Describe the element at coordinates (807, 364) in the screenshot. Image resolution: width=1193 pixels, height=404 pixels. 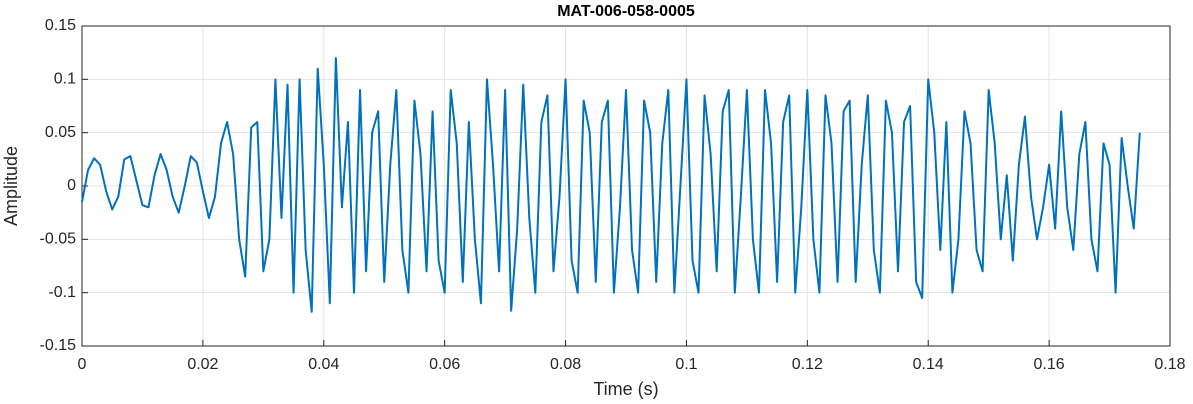
I see `x-tick-label: 0.12` at that location.